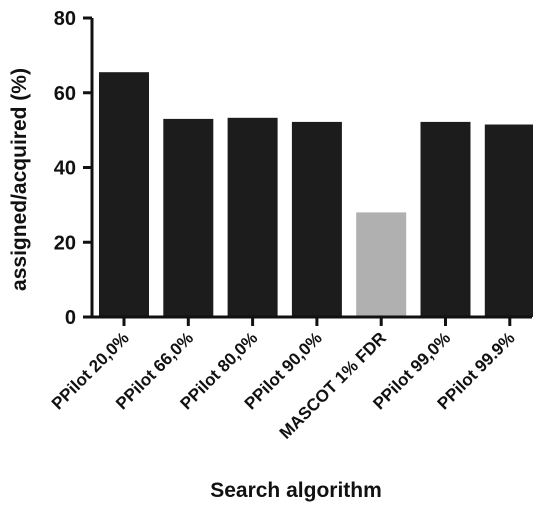 The image size is (533, 505). I want to click on y-axis-title: assigned/acquired (%), so click(19, 179).